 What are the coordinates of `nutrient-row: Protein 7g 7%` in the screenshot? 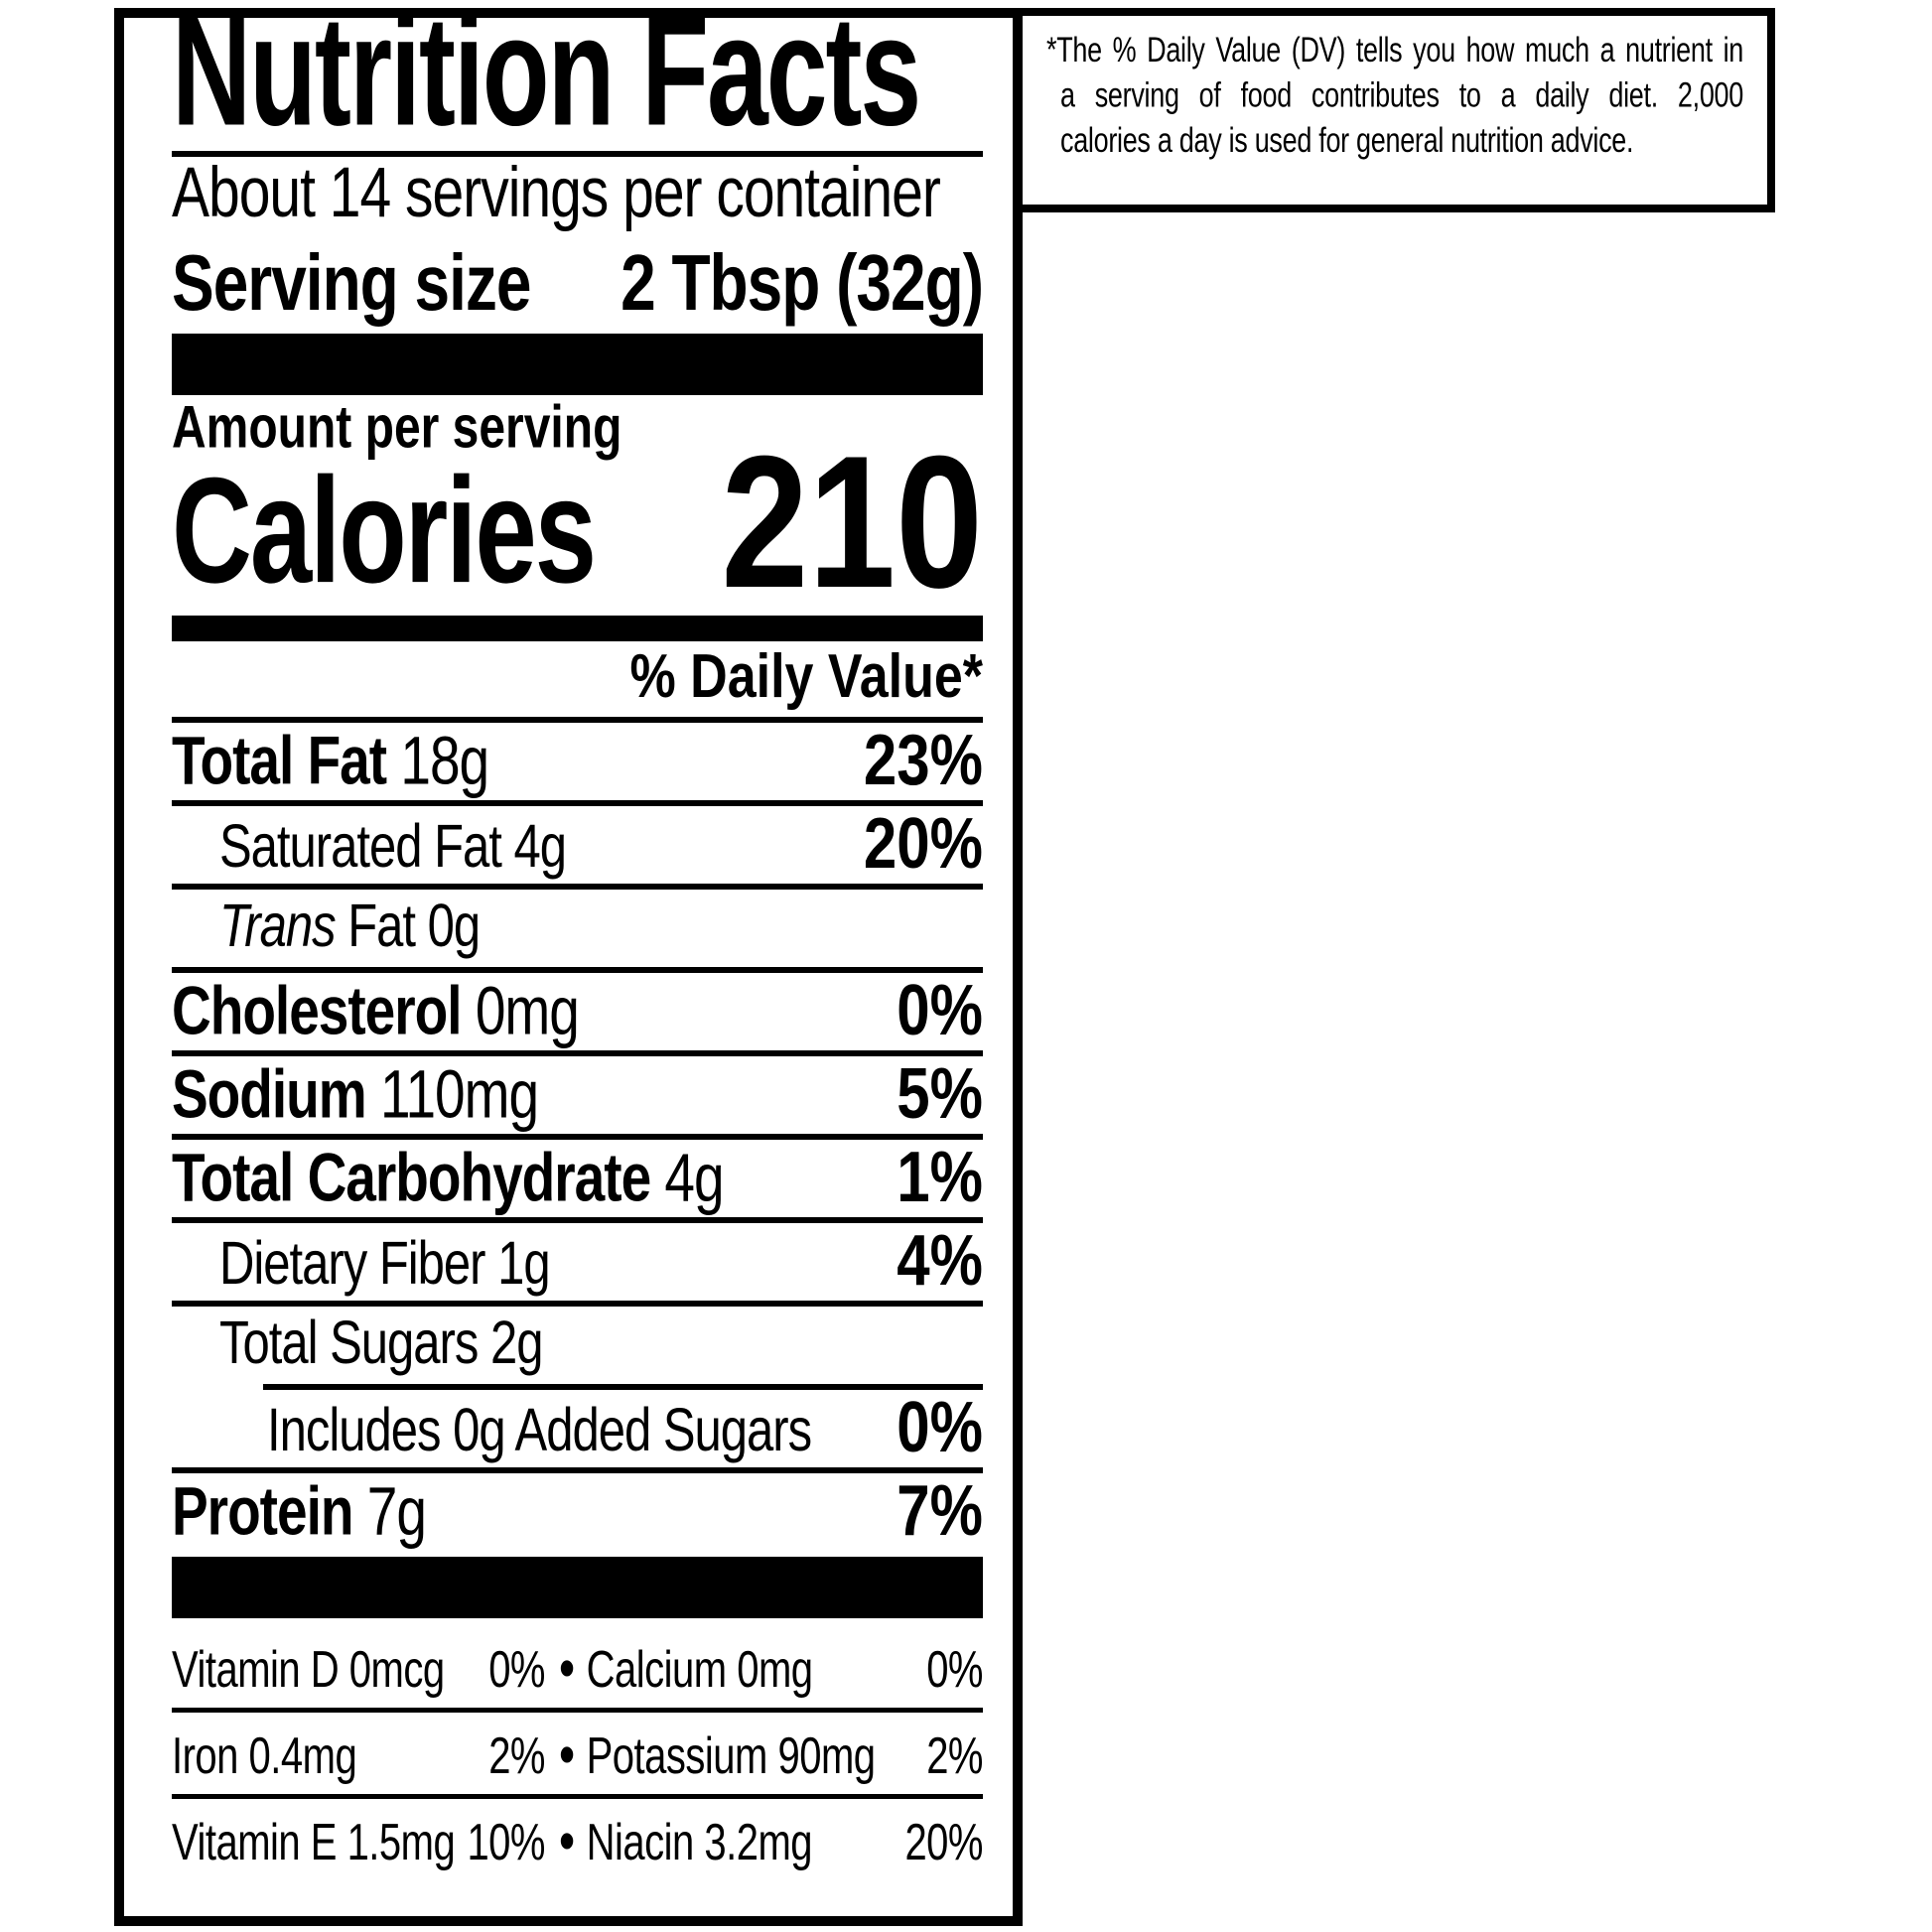 It's located at (577, 1512).